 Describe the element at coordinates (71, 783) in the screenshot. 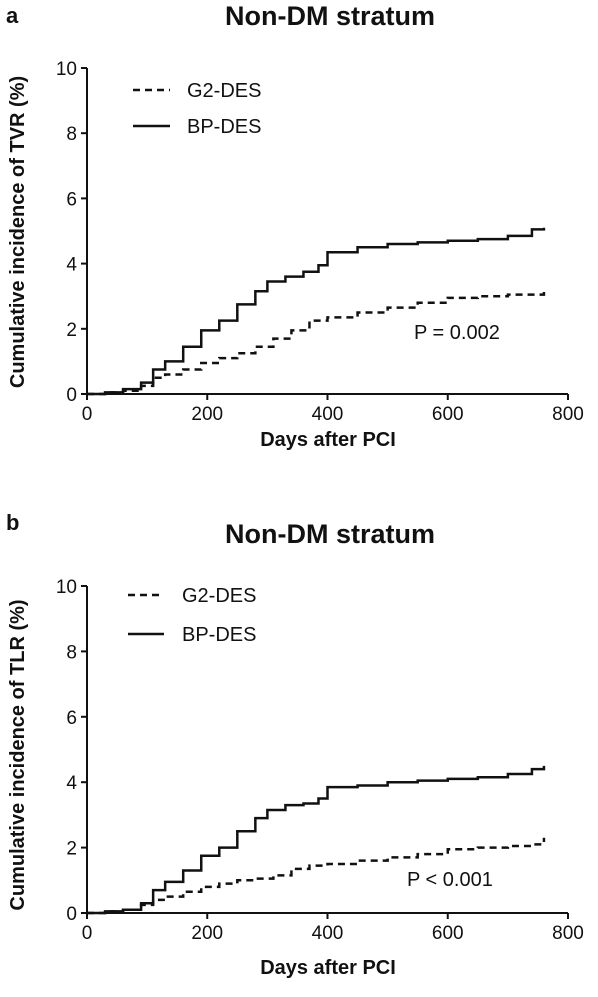

I see `panel-b-y-tick-label: 4` at that location.